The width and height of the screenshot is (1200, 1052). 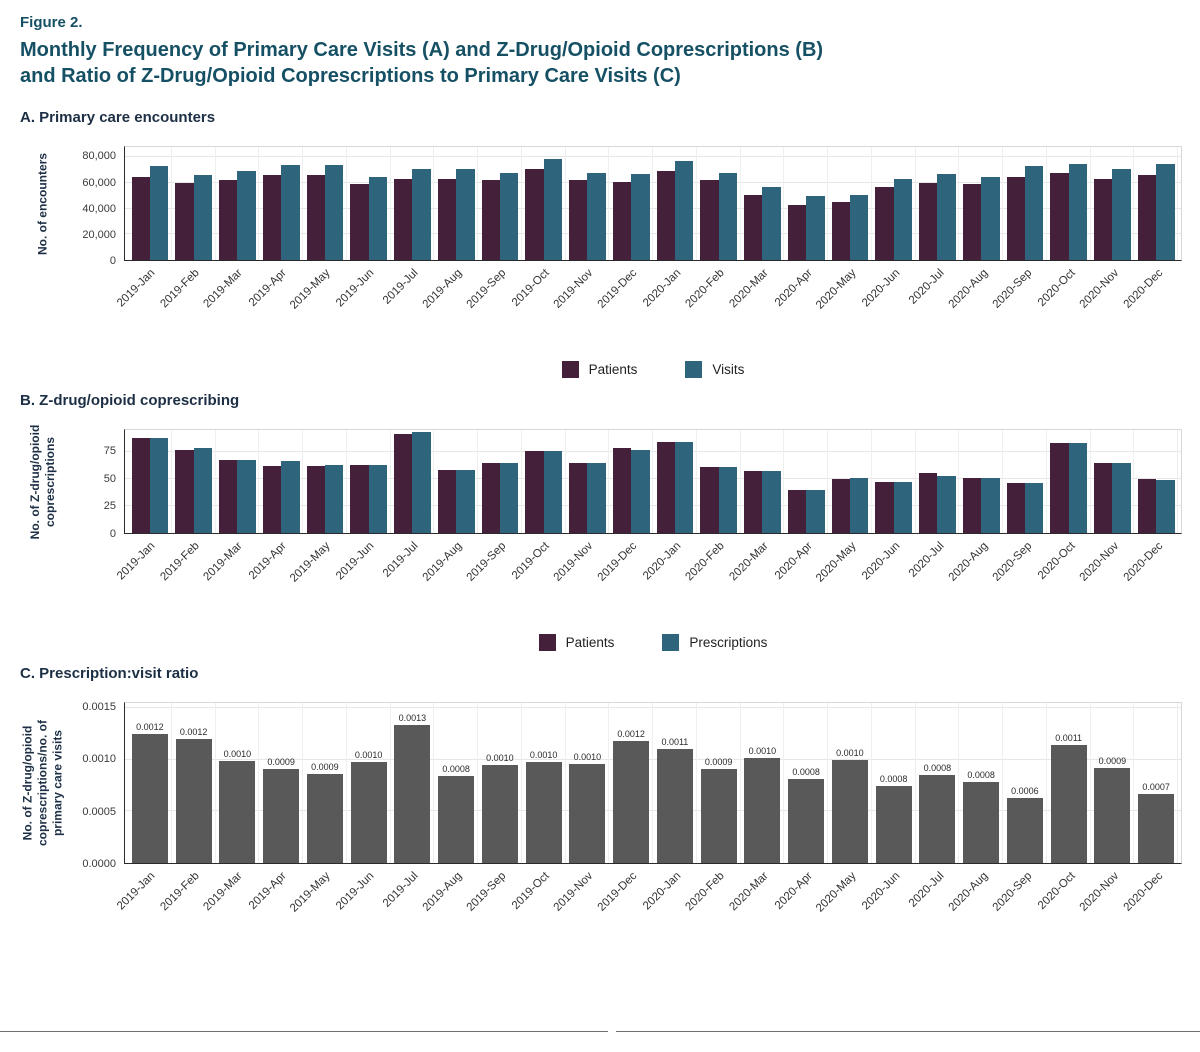 What do you see at coordinates (570, 369) in the screenshot?
I see `legend-swatch-patients` at bounding box center [570, 369].